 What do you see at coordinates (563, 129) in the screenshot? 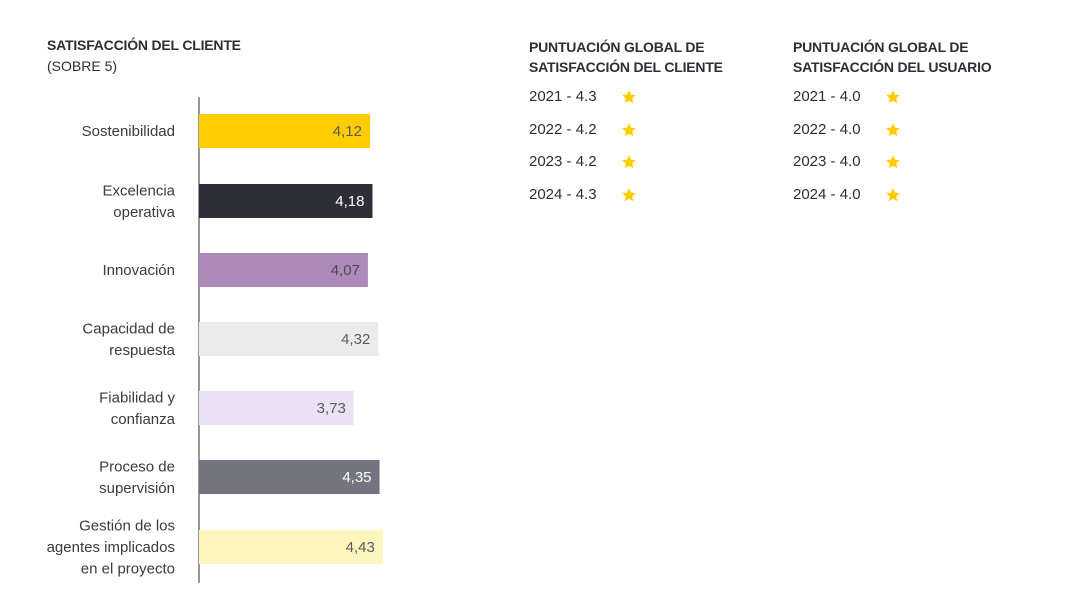
I see `score-text: 2022 - 4.2` at bounding box center [563, 129].